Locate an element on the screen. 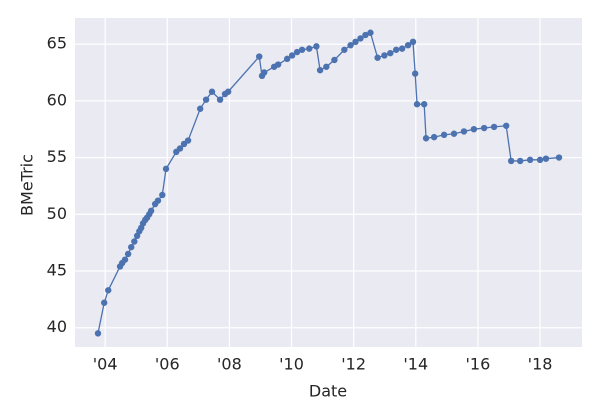  y-tick-label: 40 is located at coordinates (57, 326).